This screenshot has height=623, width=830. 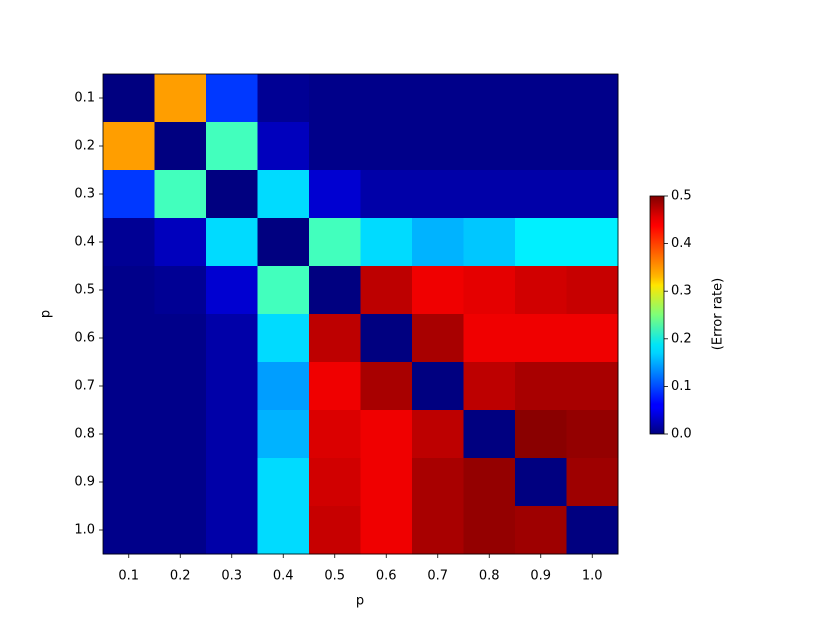 What do you see at coordinates (84, 530) in the screenshot?
I see `y-tick-label: 1.0` at bounding box center [84, 530].